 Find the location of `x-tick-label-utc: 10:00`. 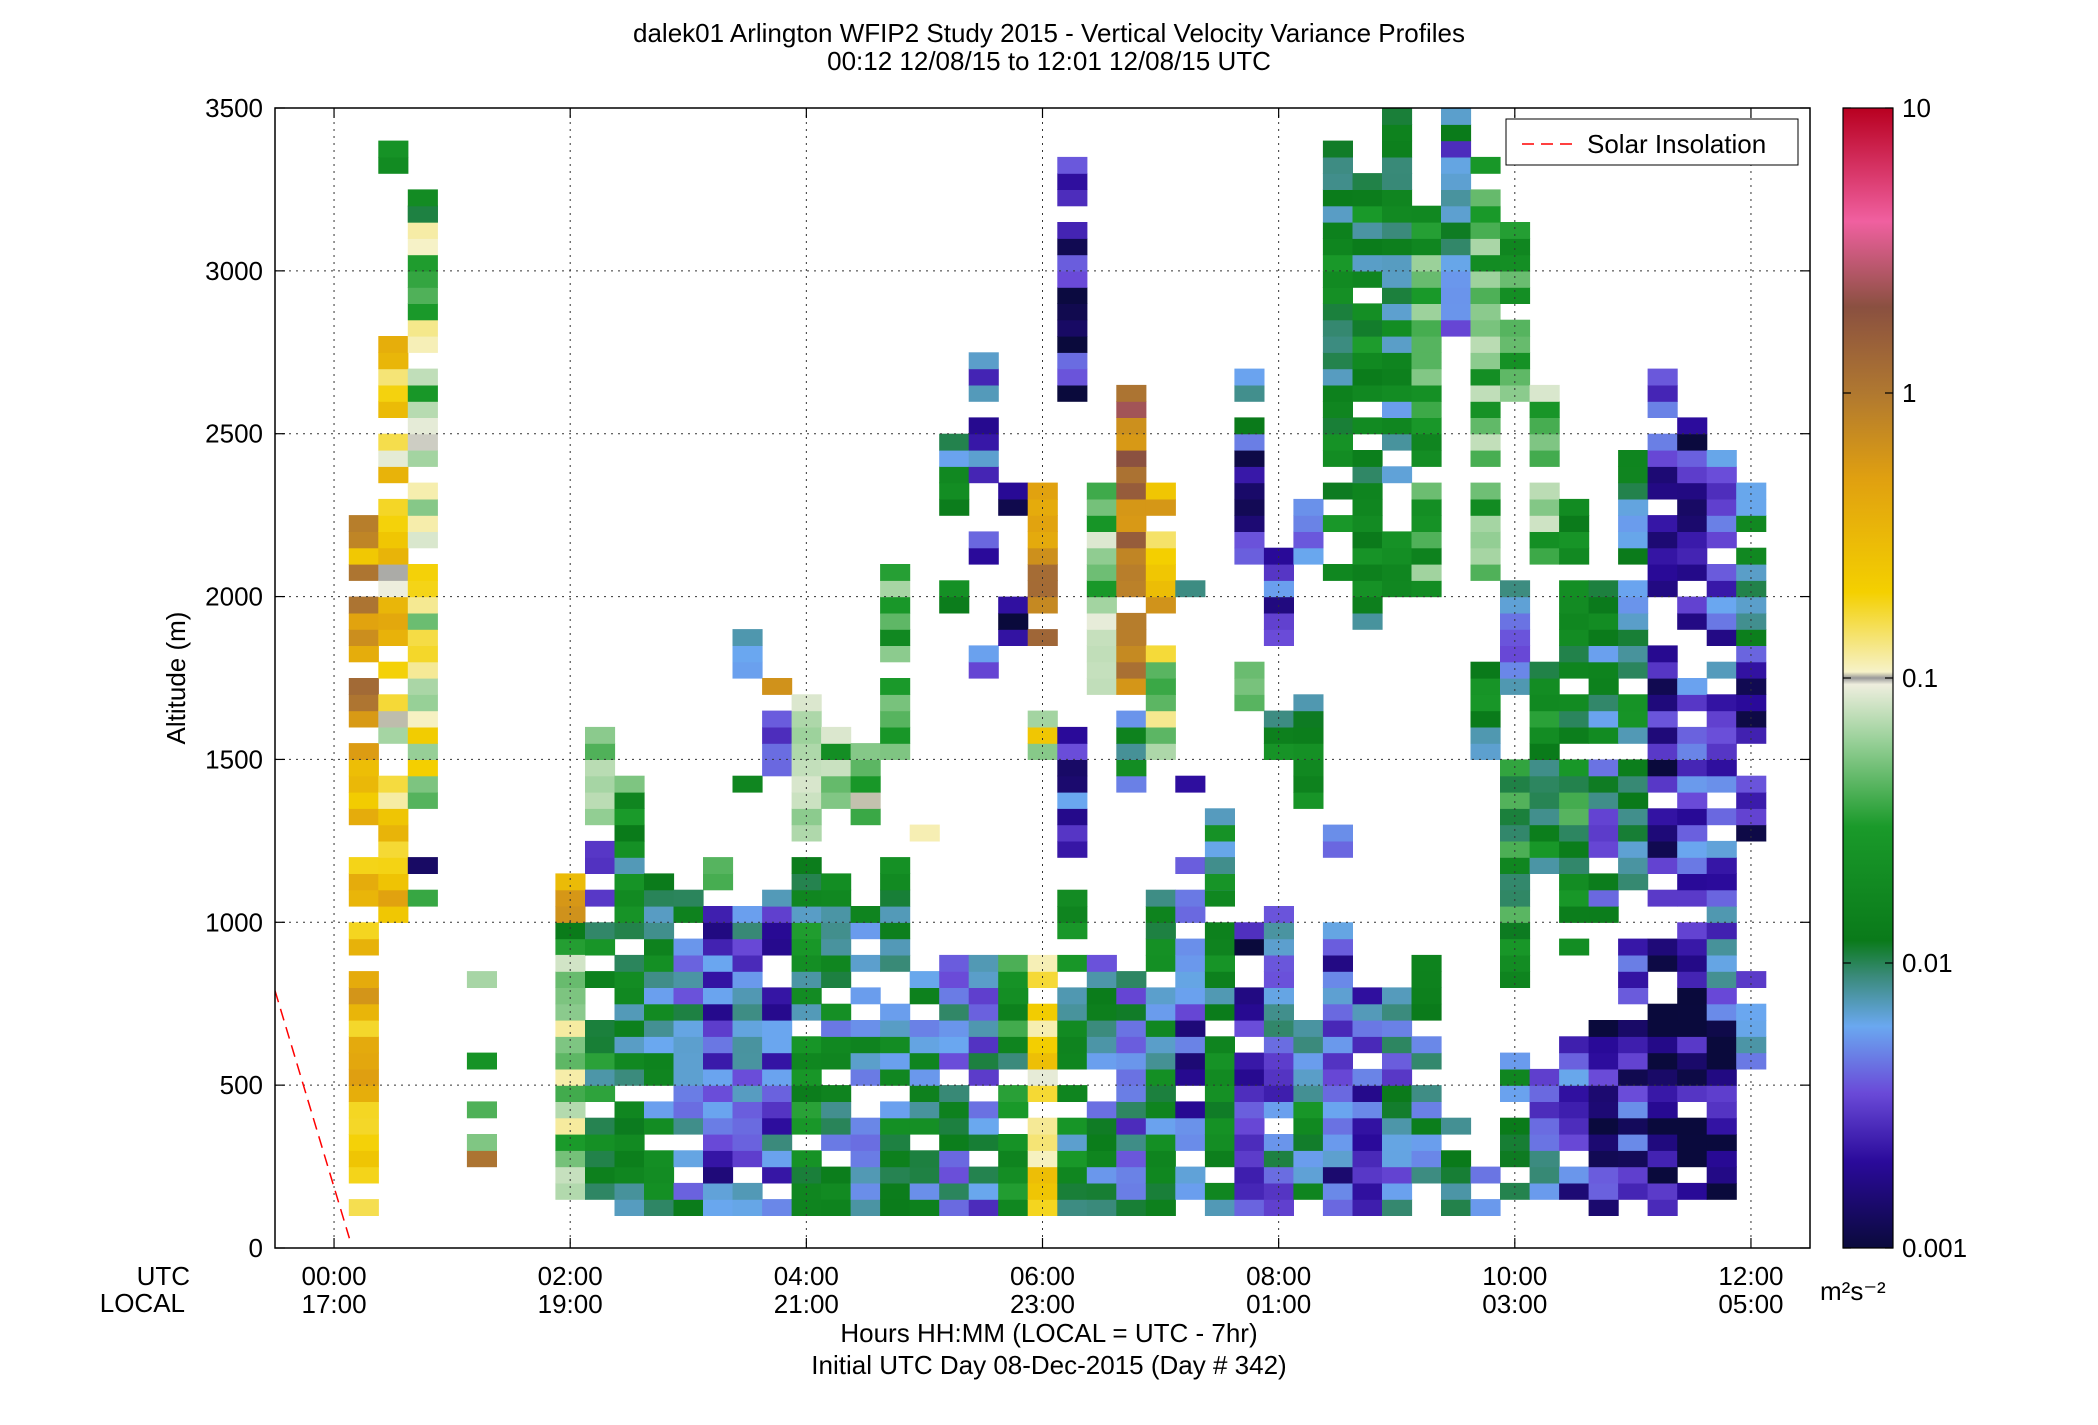

x-tick-label-utc: 10:00 is located at coordinates (1514, 1276).